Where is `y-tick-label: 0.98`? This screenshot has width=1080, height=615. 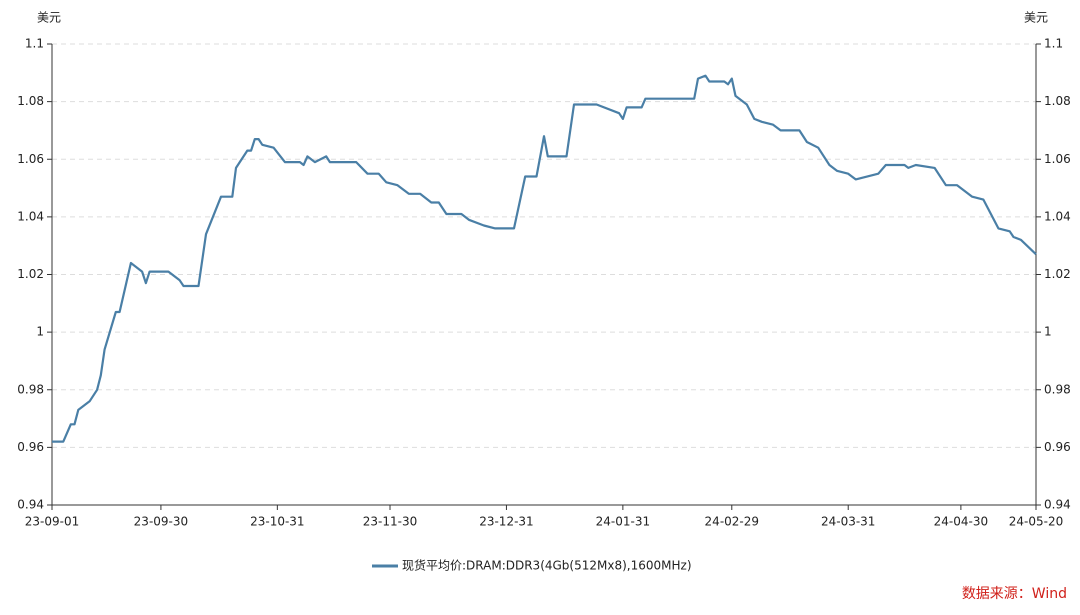
y-tick-label: 0.98 is located at coordinates (30, 389).